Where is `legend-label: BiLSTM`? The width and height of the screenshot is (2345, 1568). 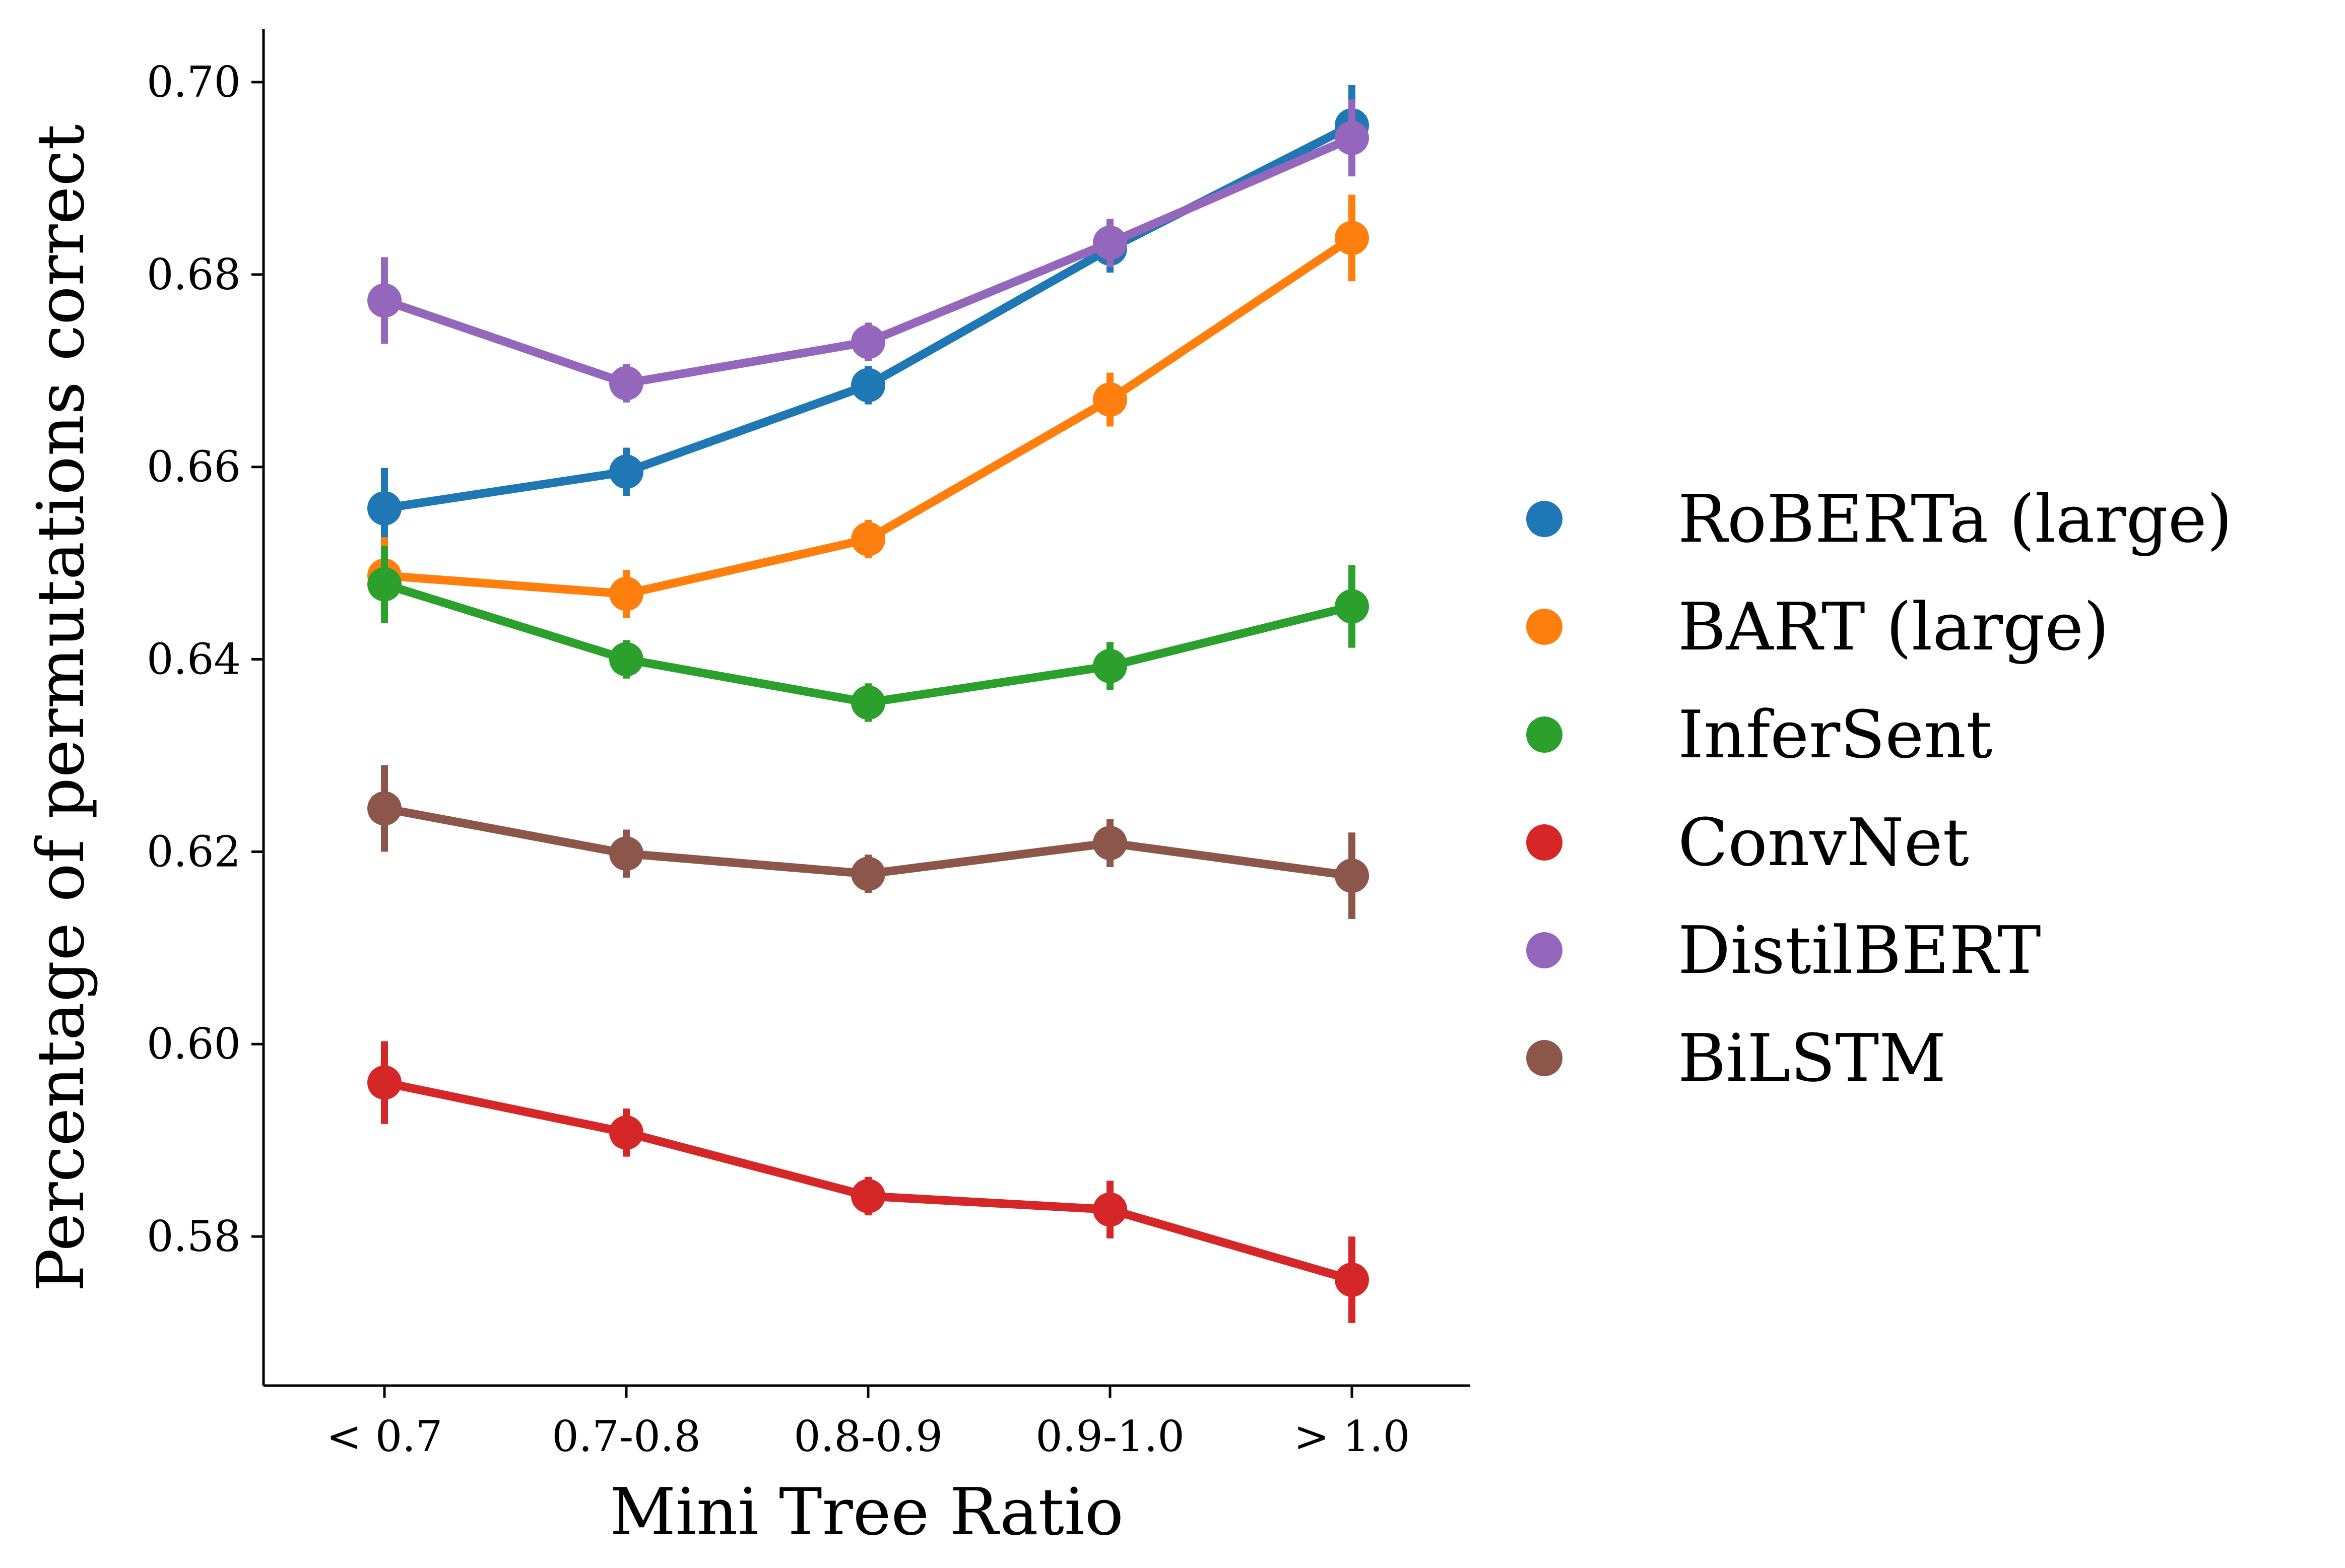
legend-label: BiLSTM is located at coordinates (1812, 1058).